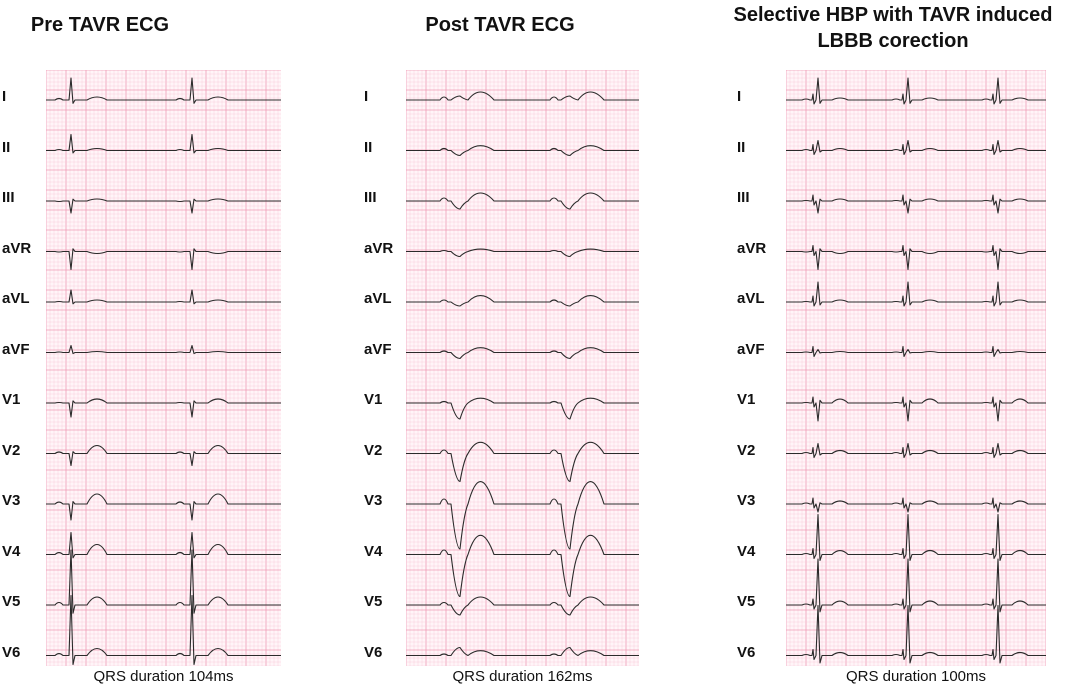 The width and height of the screenshot is (1080, 687). What do you see at coordinates (893, 15) in the screenshot?
I see `panel-hbp-title-line-1: Selective HBP with TAVR induced` at bounding box center [893, 15].